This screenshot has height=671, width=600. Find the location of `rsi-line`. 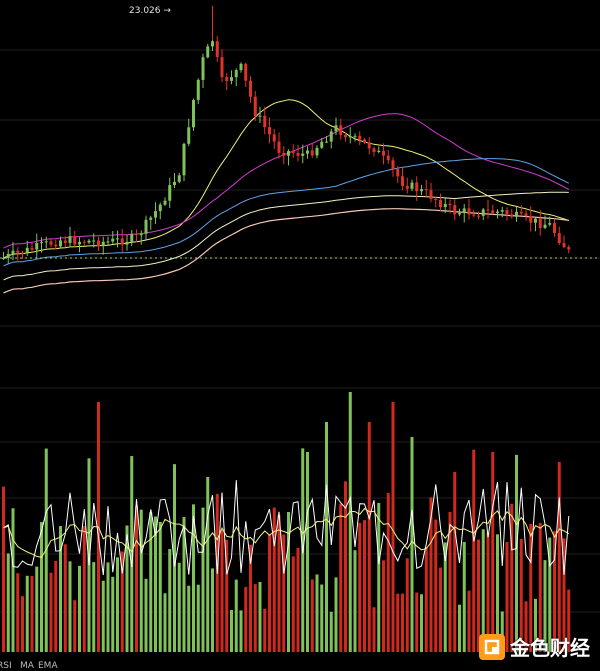

rsi-line is located at coordinates (286, 528).